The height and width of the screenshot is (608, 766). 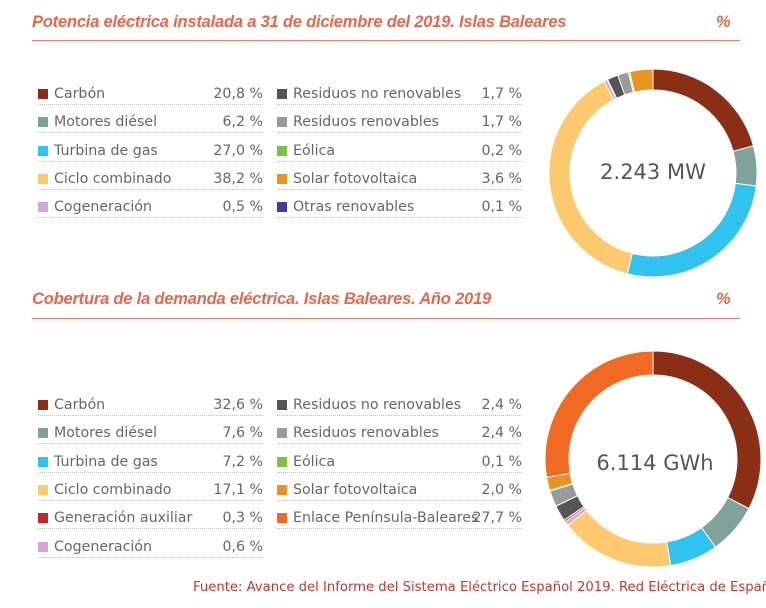 What do you see at coordinates (377, 94) in the screenshot?
I see `legend-label: Residuos no renovables` at bounding box center [377, 94].